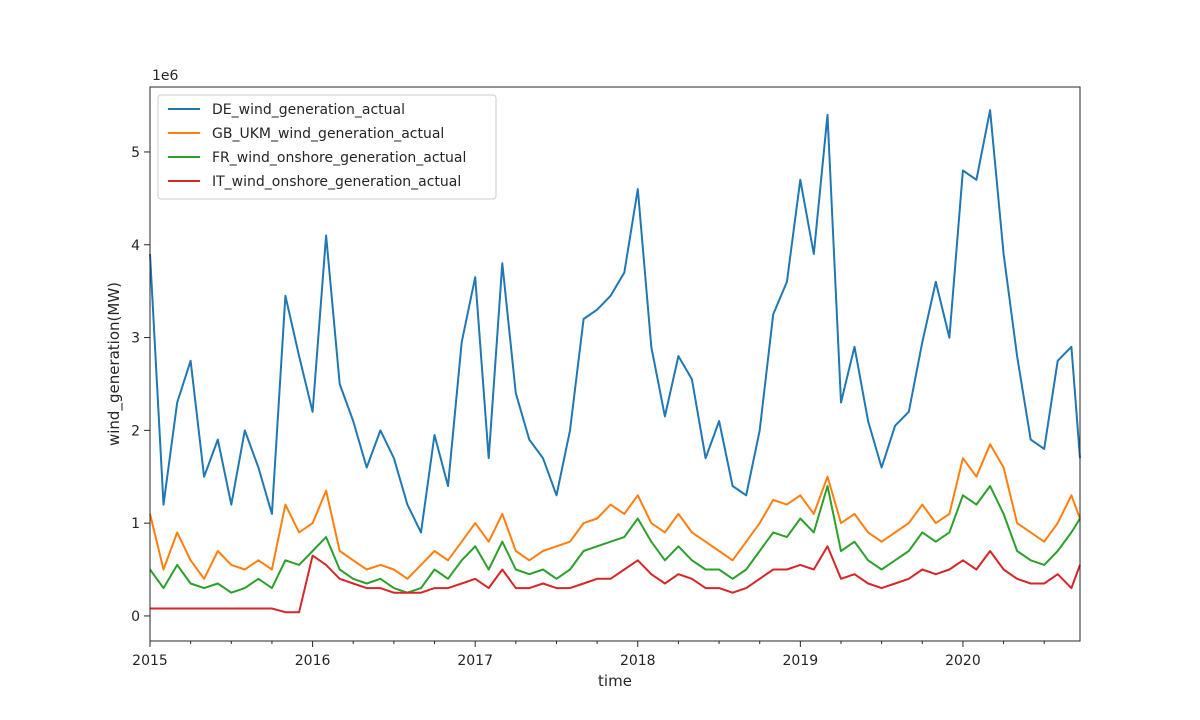 The height and width of the screenshot is (720, 1200). Describe the element at coordinates (588, 655) in the screenshot. I see `x-axis-ticks: 2015 2016 2017 2018 2019 2020` at that location.